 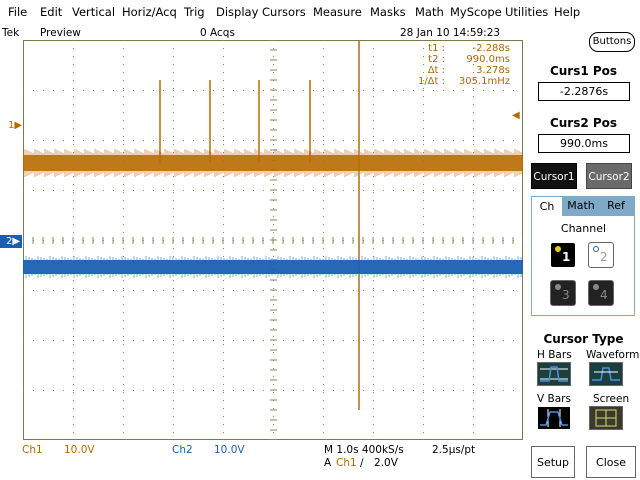 I want to click on screen-button, so click(x=606, y=418).